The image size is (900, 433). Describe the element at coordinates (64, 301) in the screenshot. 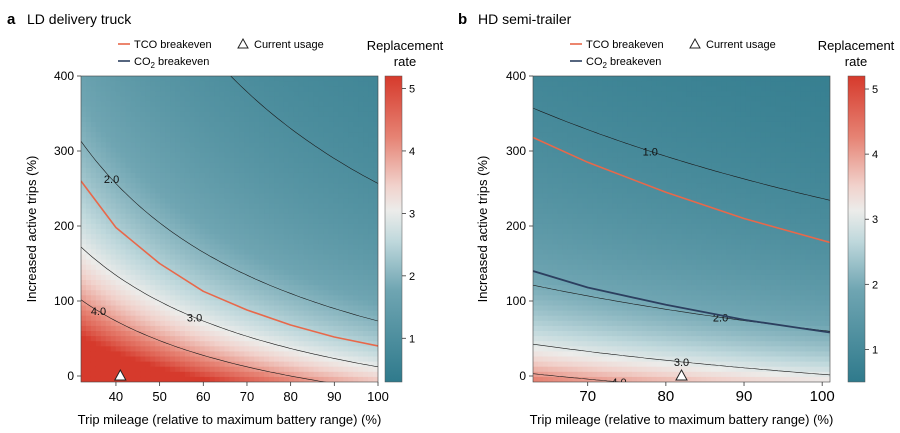

I see `y-tick-label: 100` at that location.